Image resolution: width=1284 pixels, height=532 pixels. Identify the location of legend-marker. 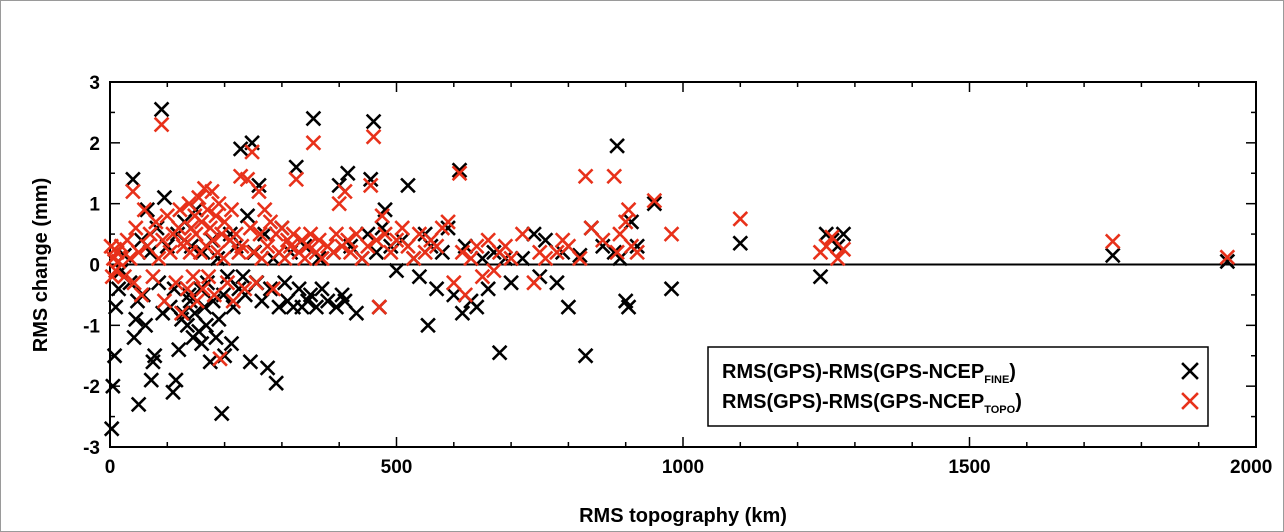
(1190, 401).